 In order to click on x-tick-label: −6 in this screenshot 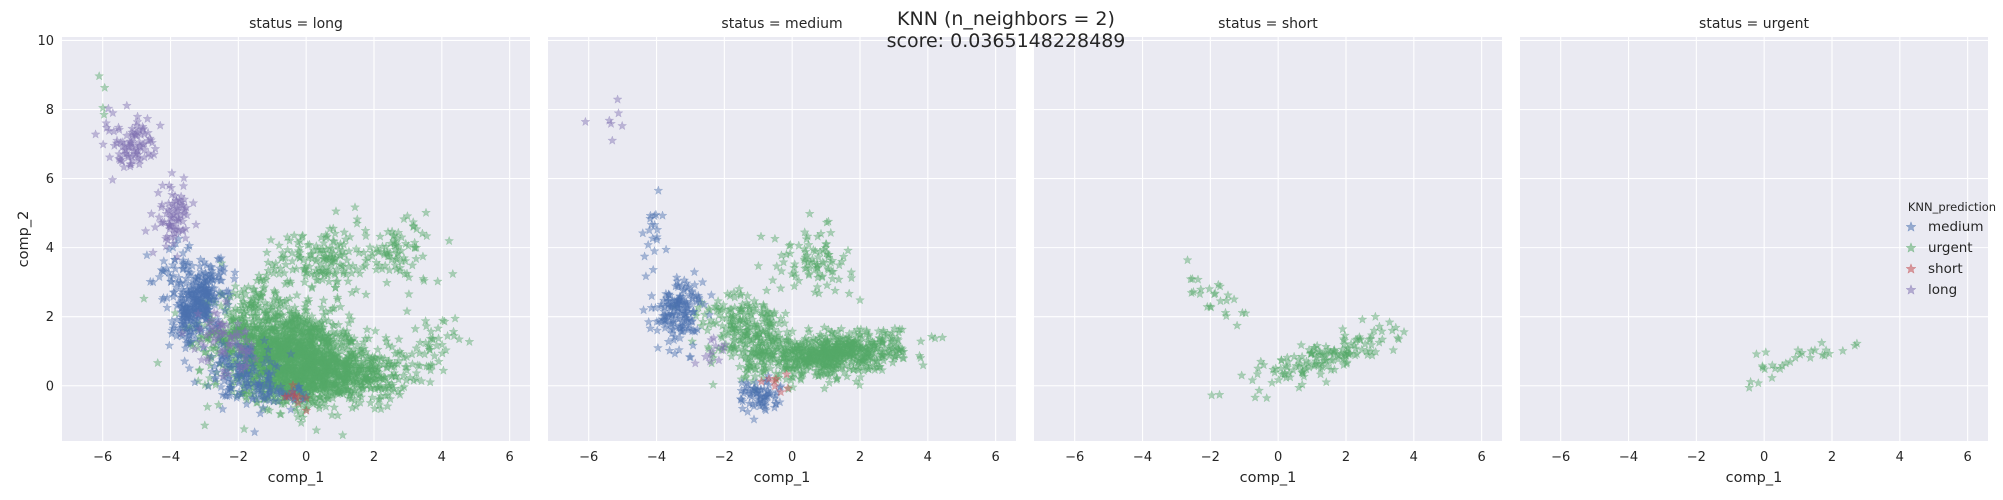, I will do `click(1560, 457)`.